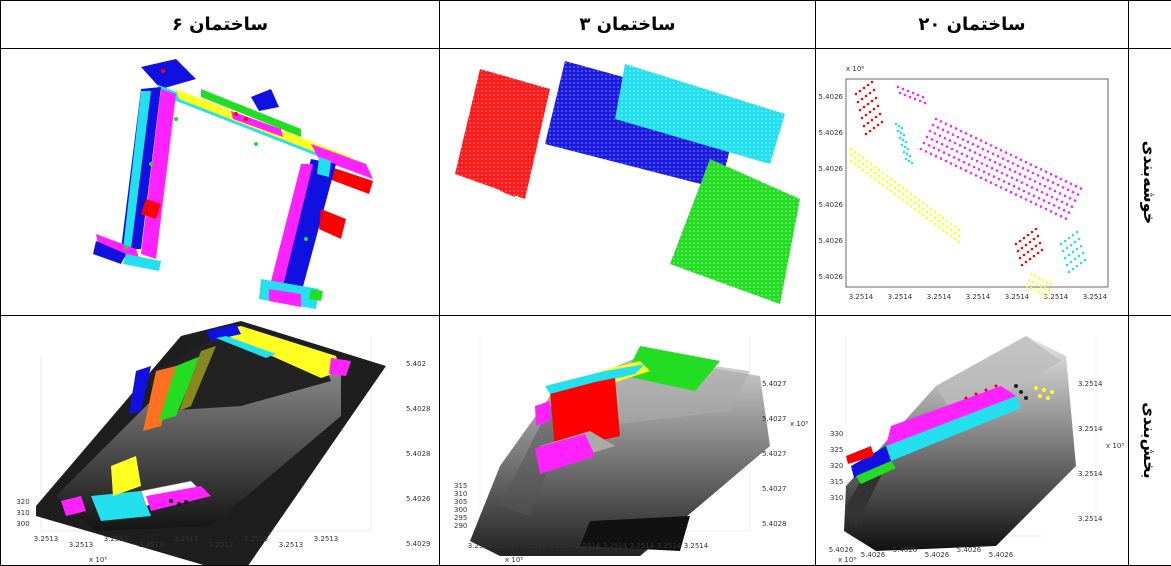  Describe the element at coordinates (921, 552) in the screenshot. I see `b20-seg-x-ticks: 5.4026 5.4026 5.4026 5.4026 5.4026 5.4026` at that location.